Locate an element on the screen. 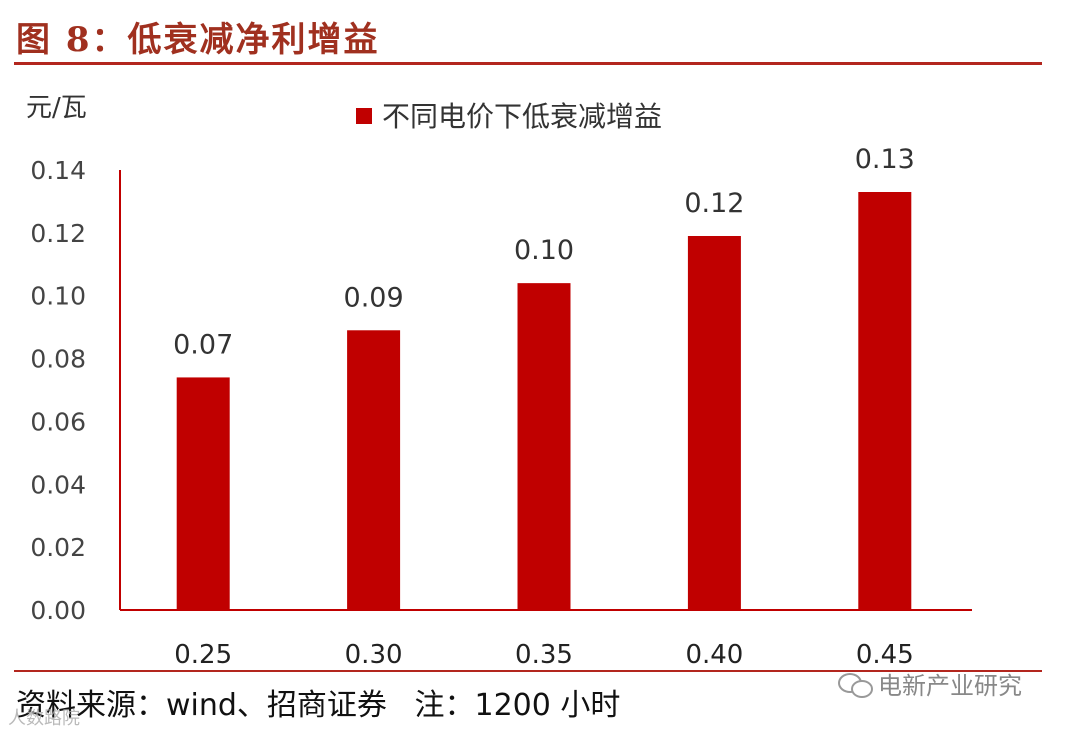 The width and height of the screenshot is (1080, 730). watermark-right-text: 电新产业研究 is located at coordinates (950, 686).